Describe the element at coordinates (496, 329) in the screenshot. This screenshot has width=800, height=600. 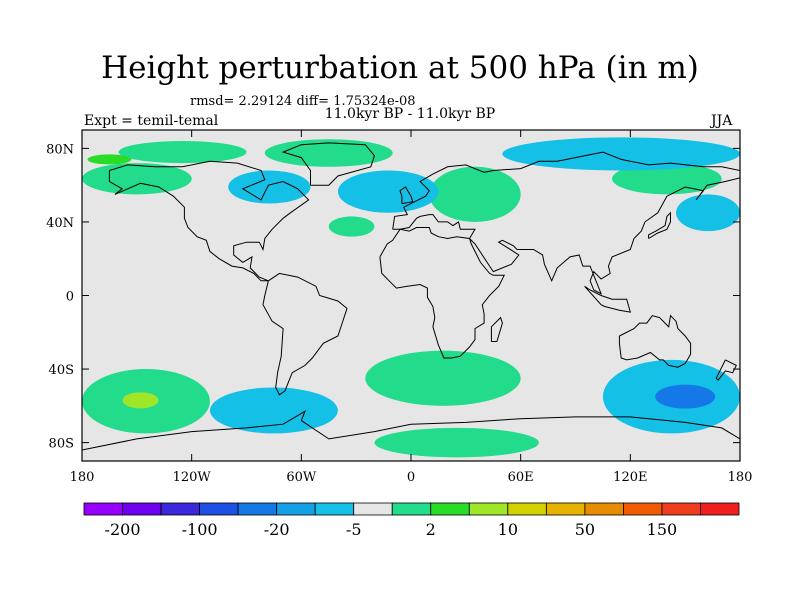
I see `coastline-madagascar` at that location.